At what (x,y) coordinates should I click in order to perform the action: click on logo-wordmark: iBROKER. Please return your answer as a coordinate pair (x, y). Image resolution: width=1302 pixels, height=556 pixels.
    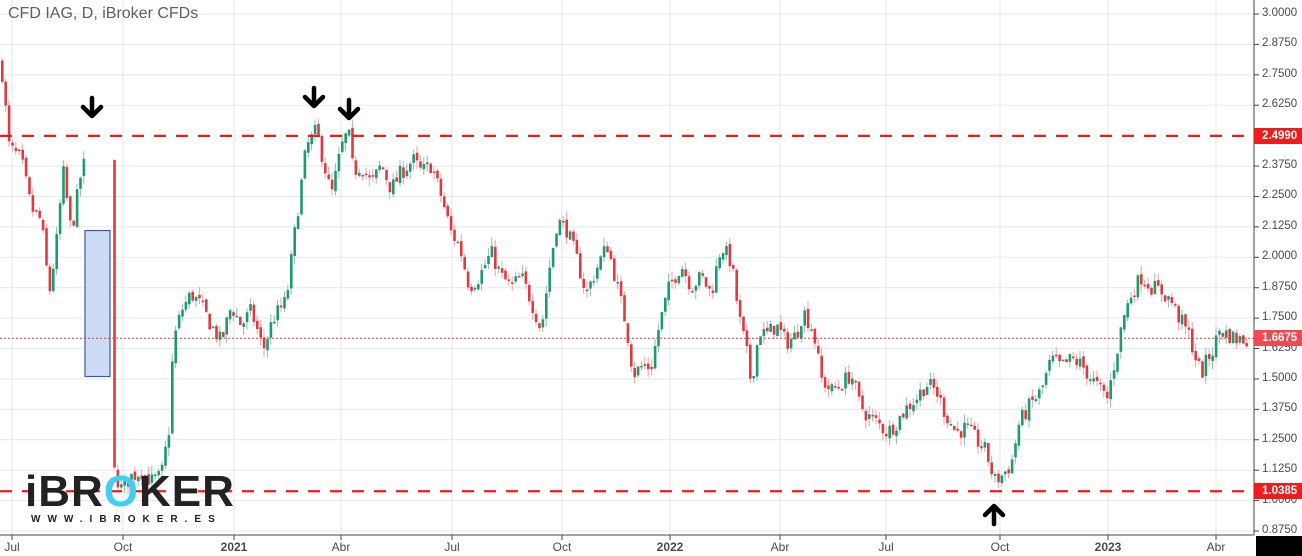
    Looking at the image, I should click on (130, 491).